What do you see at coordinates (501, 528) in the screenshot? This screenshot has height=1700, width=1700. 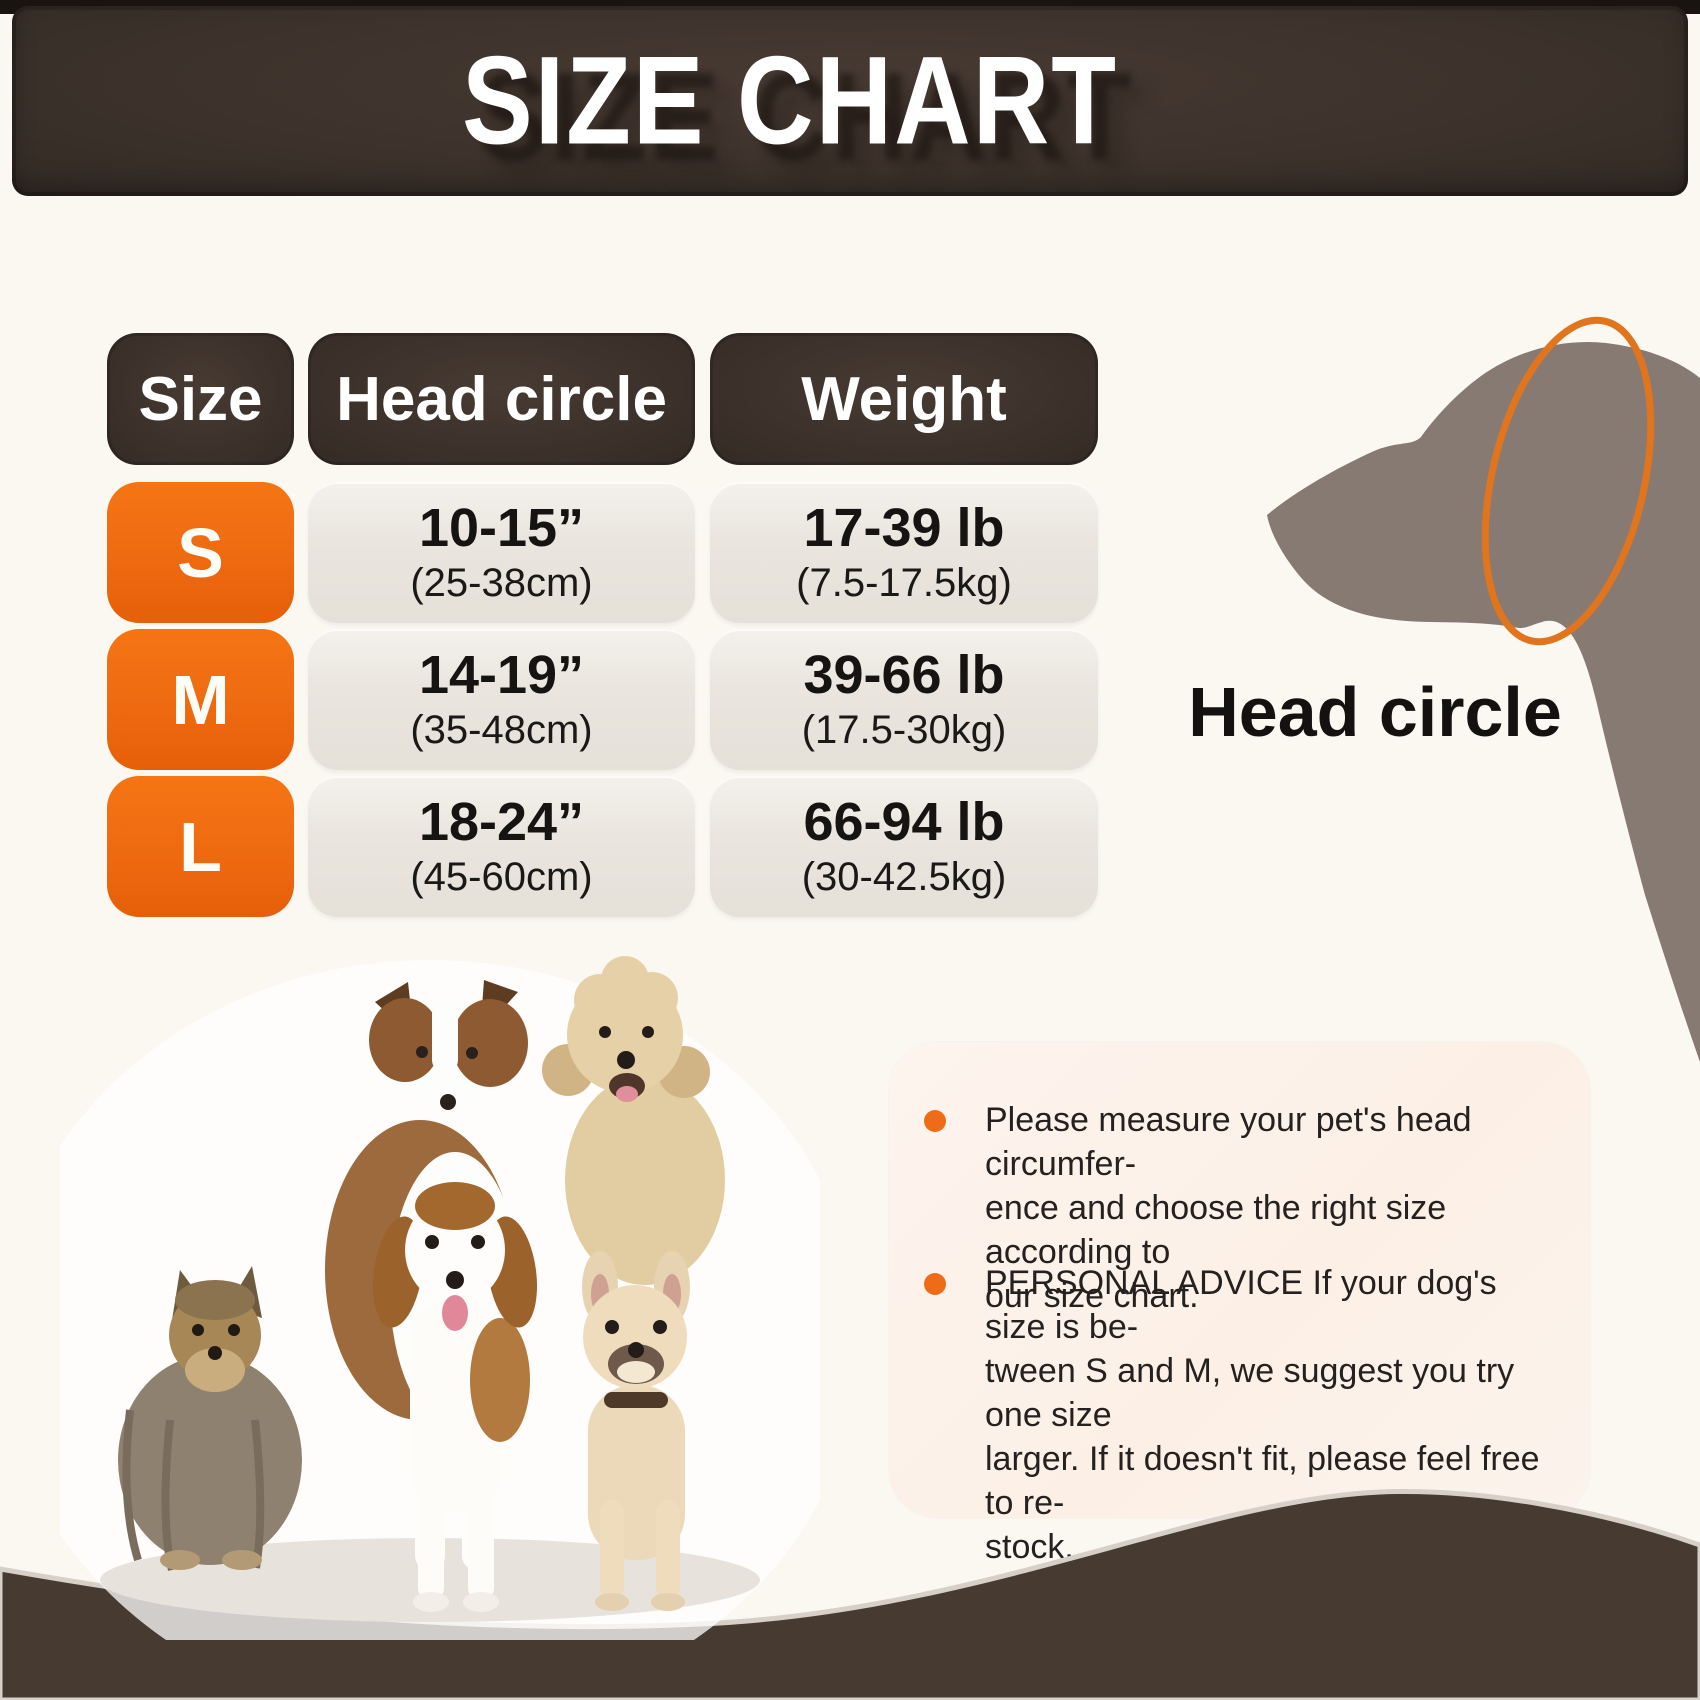 I see `head-value-s: 10-15”` at bounding box center [501, 528].